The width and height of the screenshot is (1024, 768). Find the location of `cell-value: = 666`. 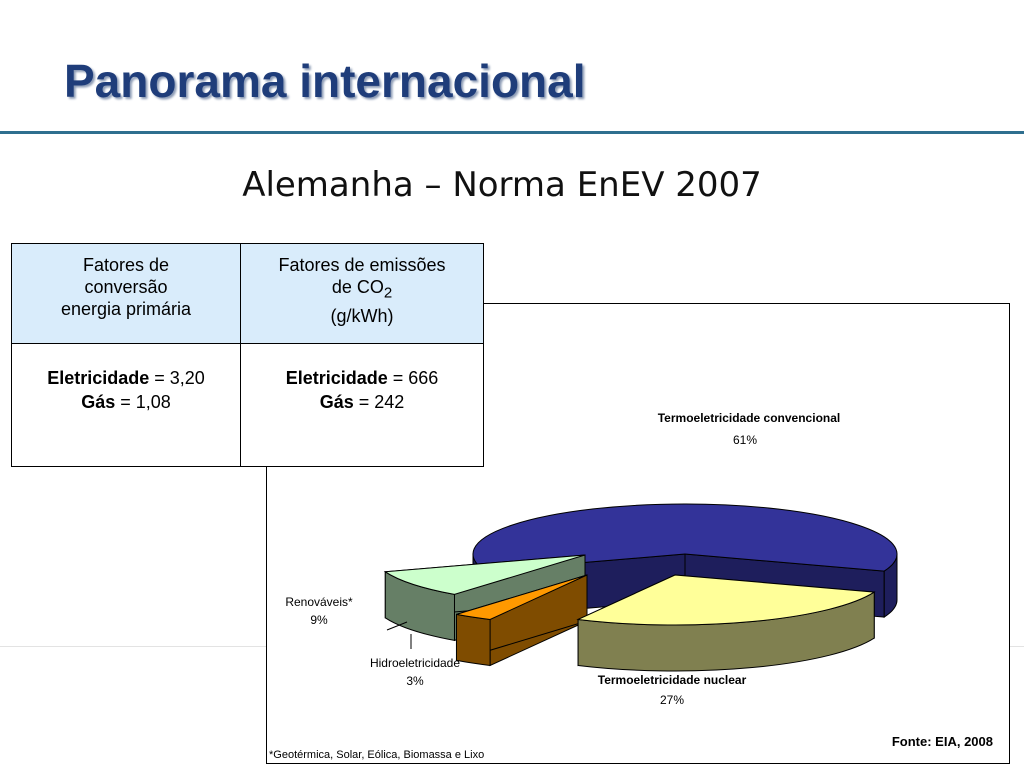

cell-value: = 666 is located at coordinates (413, 378).